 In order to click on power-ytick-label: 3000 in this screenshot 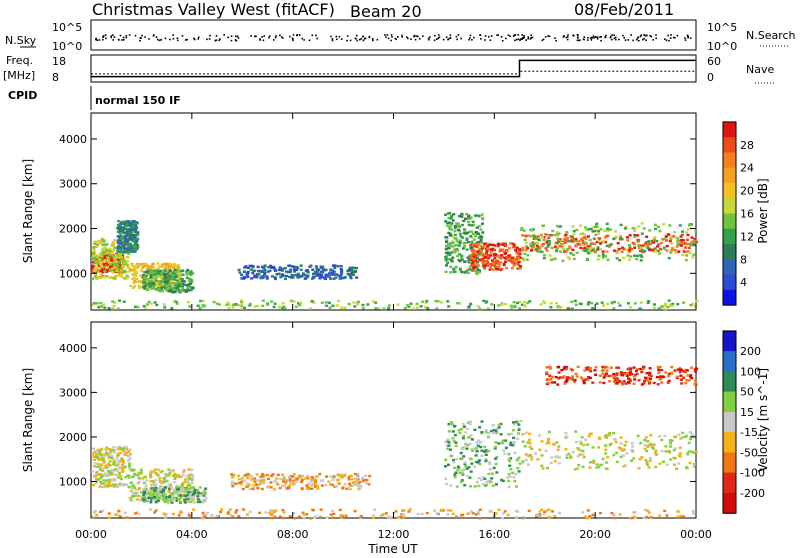, I will do `click(73, 184)`.